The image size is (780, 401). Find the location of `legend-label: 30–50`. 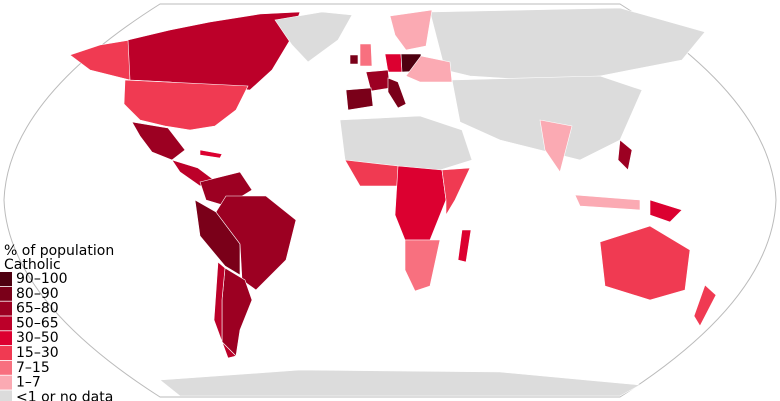

legend-label: 30–50 is located at coordinates (37, 338).